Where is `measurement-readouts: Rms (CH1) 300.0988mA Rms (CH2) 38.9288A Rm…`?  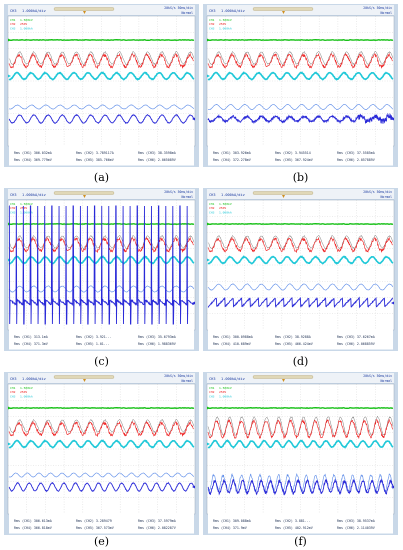
measurement-readouts: Rms (CH1) 300.0988mA Rms (CH2) 38.9288A Rm… is located at coordinates (300, 339).